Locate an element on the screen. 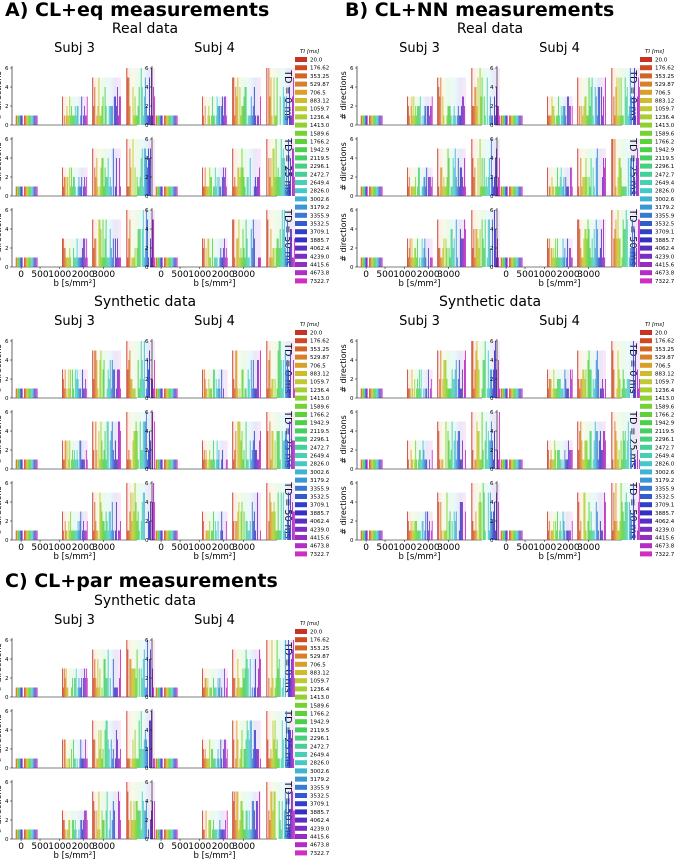 This screenshot has height=859, width=678. y-axis-label: # directions is located at coordinates (1, 95).